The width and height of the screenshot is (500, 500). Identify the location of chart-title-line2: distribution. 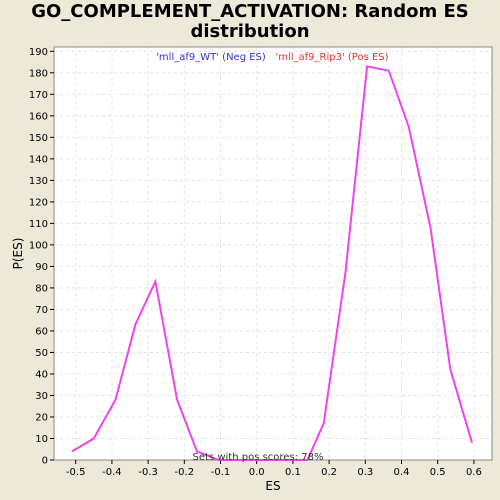
(250, 31).